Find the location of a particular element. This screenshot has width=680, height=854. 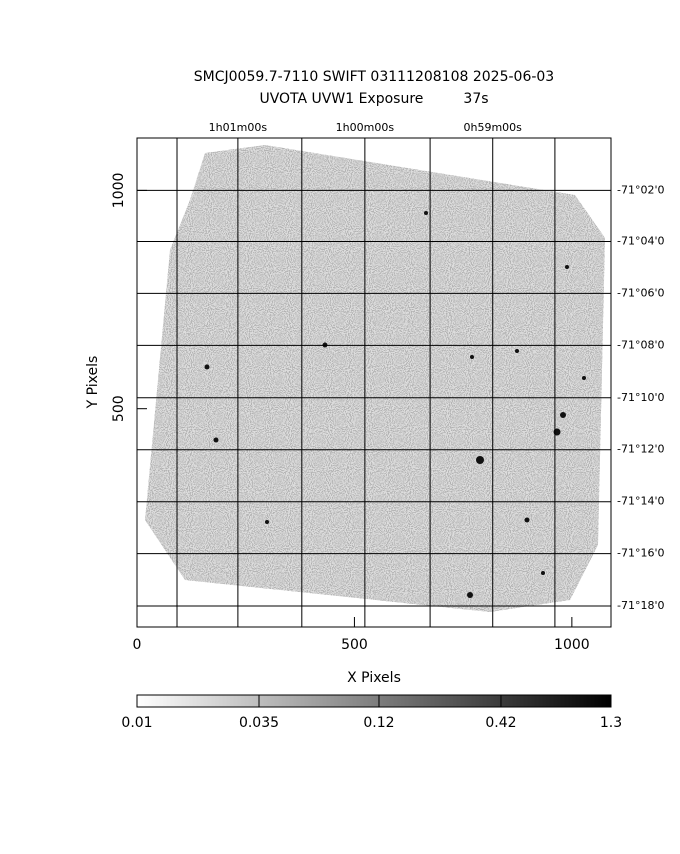

y2-tick-label: -71°10'0 is located at coordinates (641, 397).